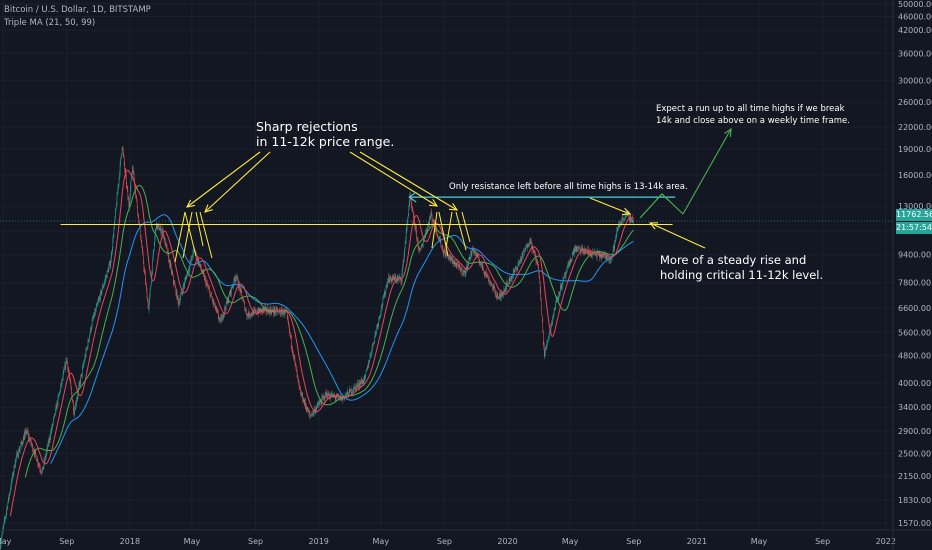 The image size is (932, 550). Describe the element at coordinates (610, 206) in the screenshot. I see `arrow-to-support` at that location.